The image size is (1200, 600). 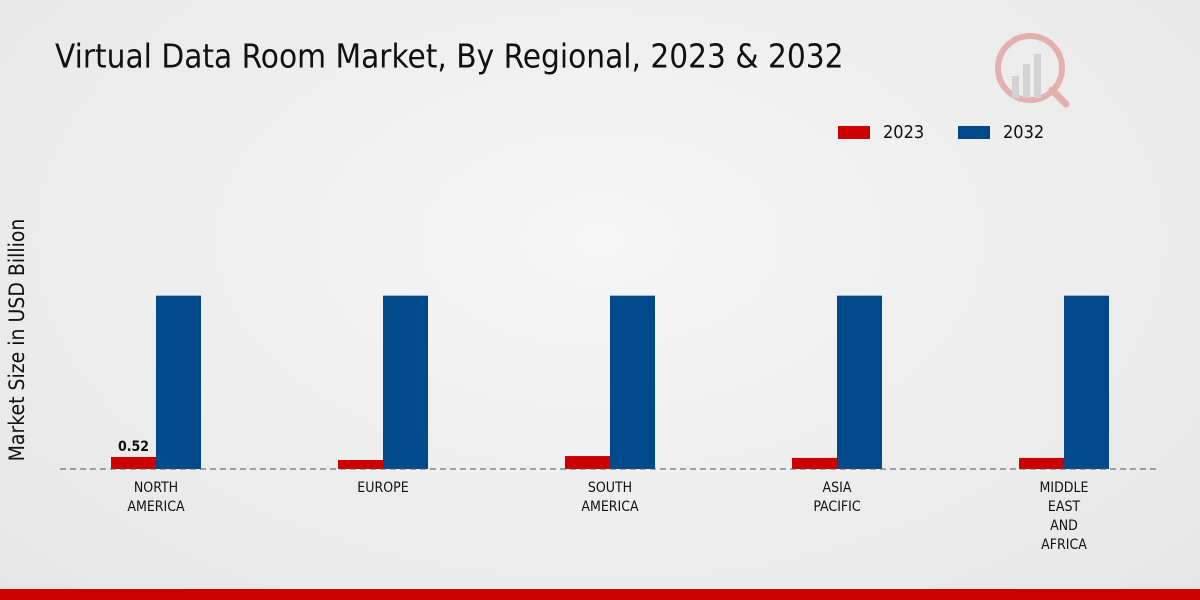 What do you see at coordinates (1032, 70) in the screenshot?
I see `logo` at bounding box center [1032, 70].